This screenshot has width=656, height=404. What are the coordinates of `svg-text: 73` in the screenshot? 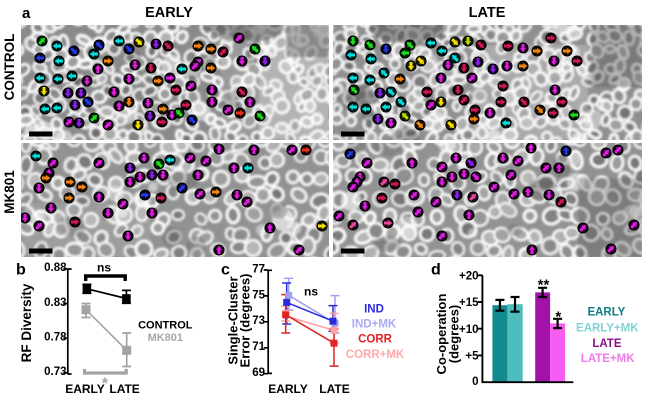 It's located at (258, 321).